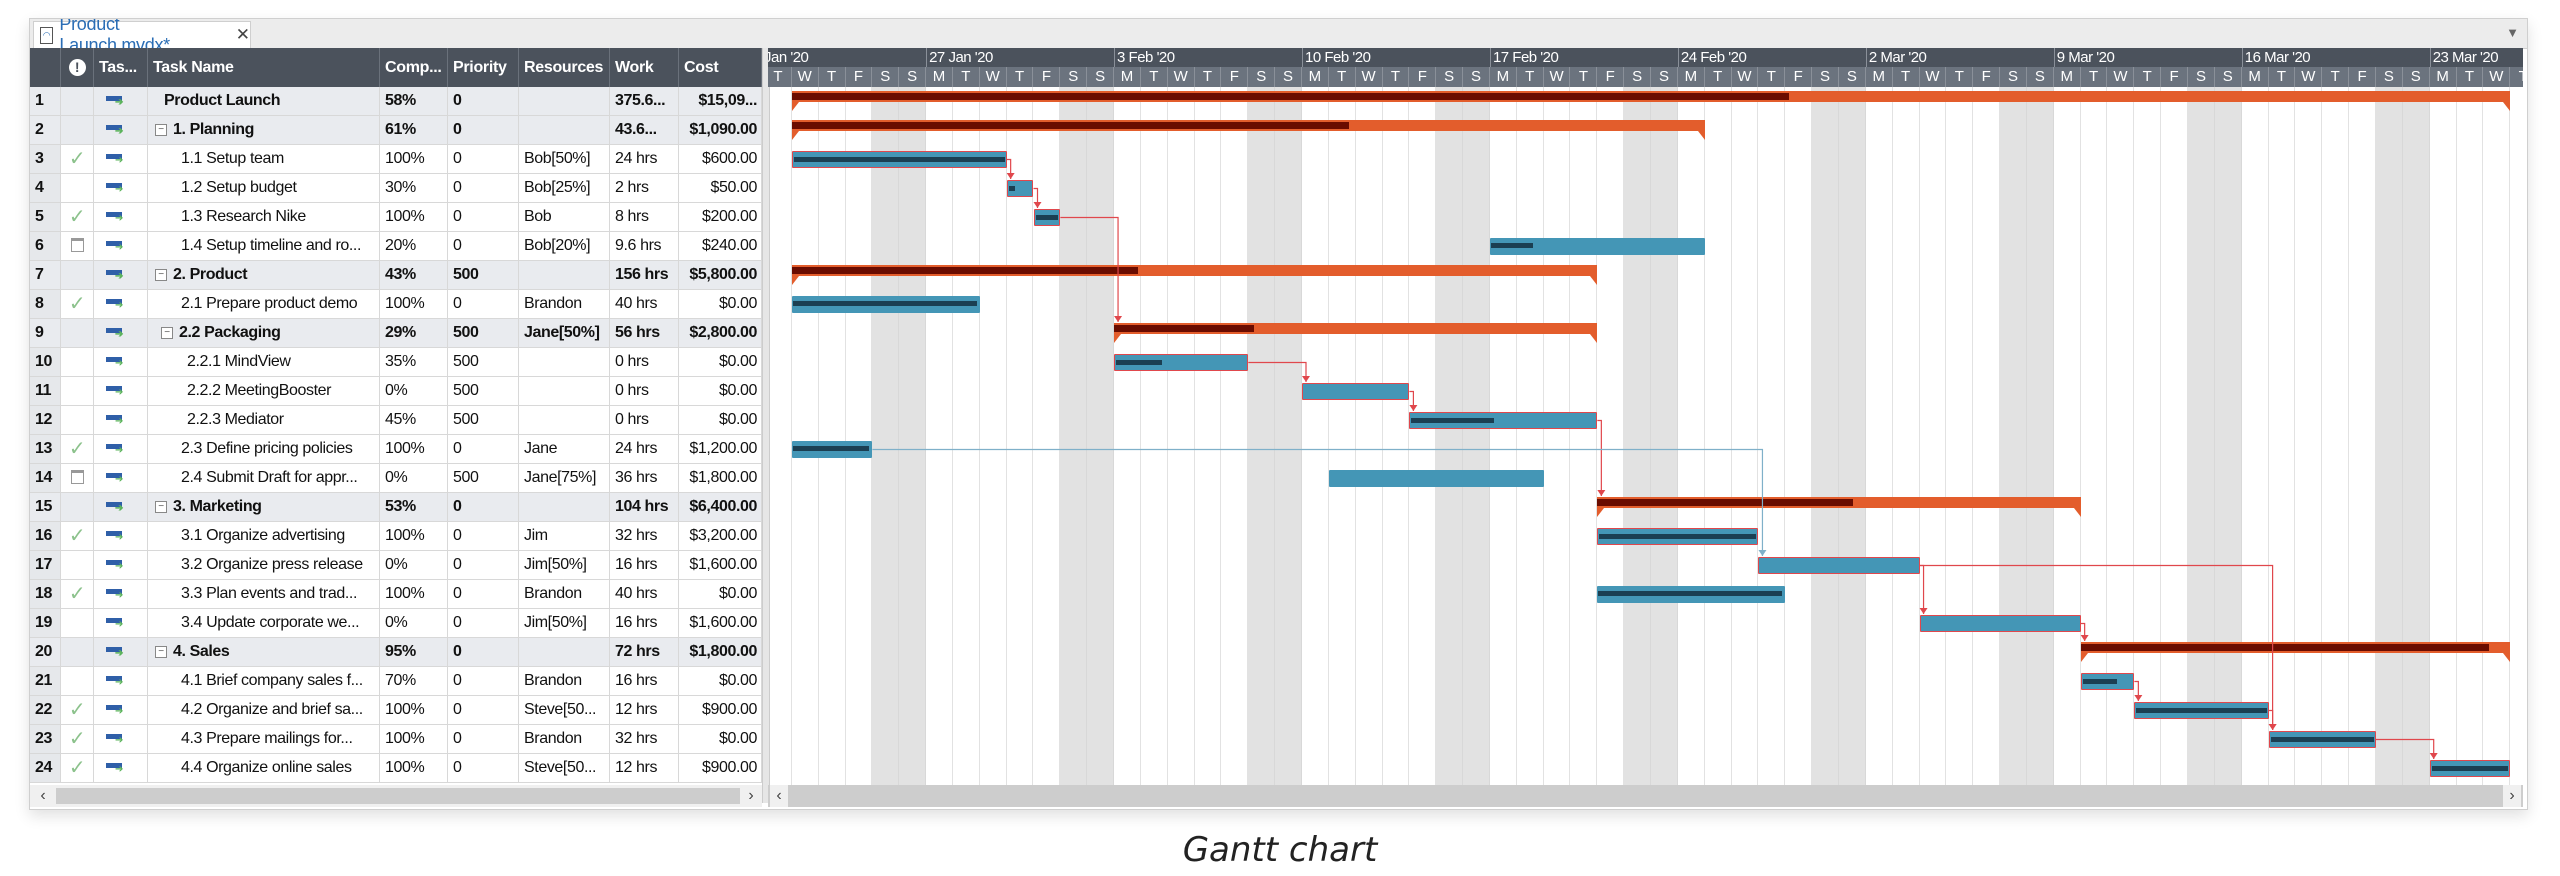 The width and height of the screenshot is (2560, 876). Describe the element at coordinates (77, 477) in the screenshot. I see `calendar-icon` at that location.